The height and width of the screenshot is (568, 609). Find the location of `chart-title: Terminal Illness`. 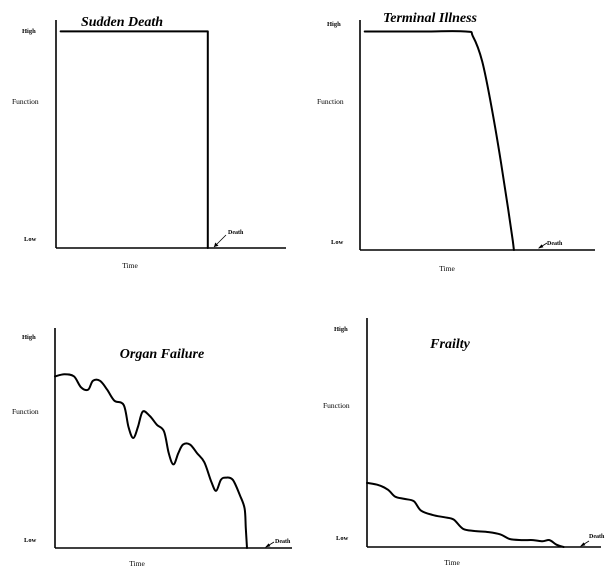

chart-title: Terminal Illness is located at coordinates (430, 18).